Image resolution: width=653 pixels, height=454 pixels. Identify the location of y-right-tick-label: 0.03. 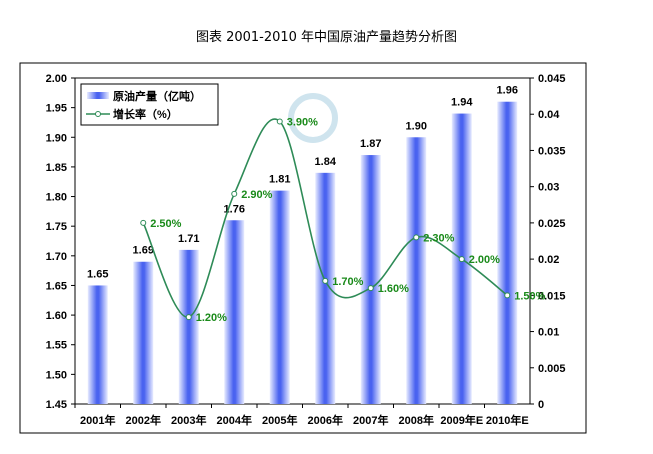
(548, 188).